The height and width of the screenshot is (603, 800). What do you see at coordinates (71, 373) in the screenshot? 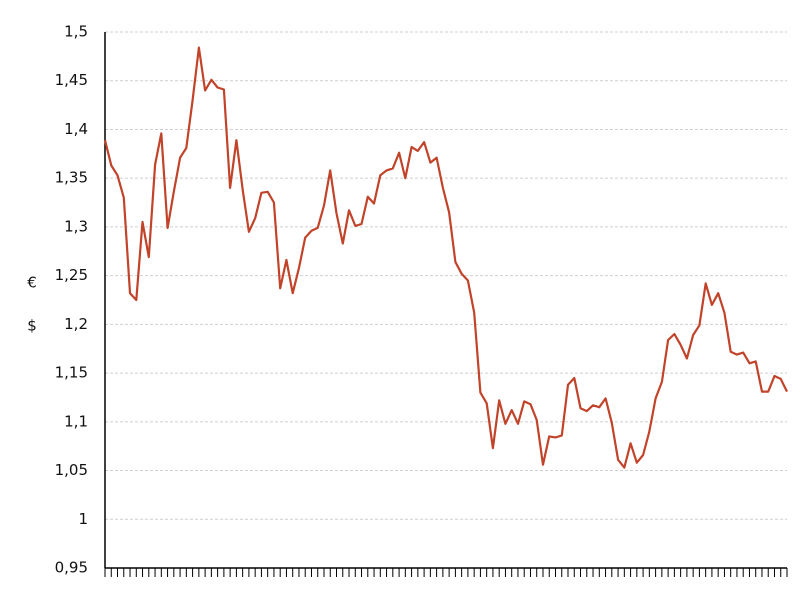
I see `y-tick-label: 1,15` at bounding box center [71, 373].